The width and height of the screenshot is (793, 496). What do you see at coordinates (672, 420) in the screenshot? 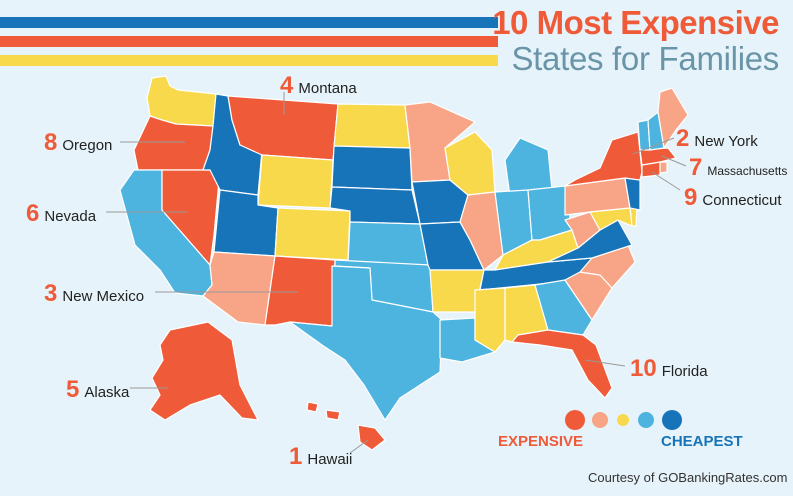
I see `legend-swatch-tier5` at bounding box center [672, 420].